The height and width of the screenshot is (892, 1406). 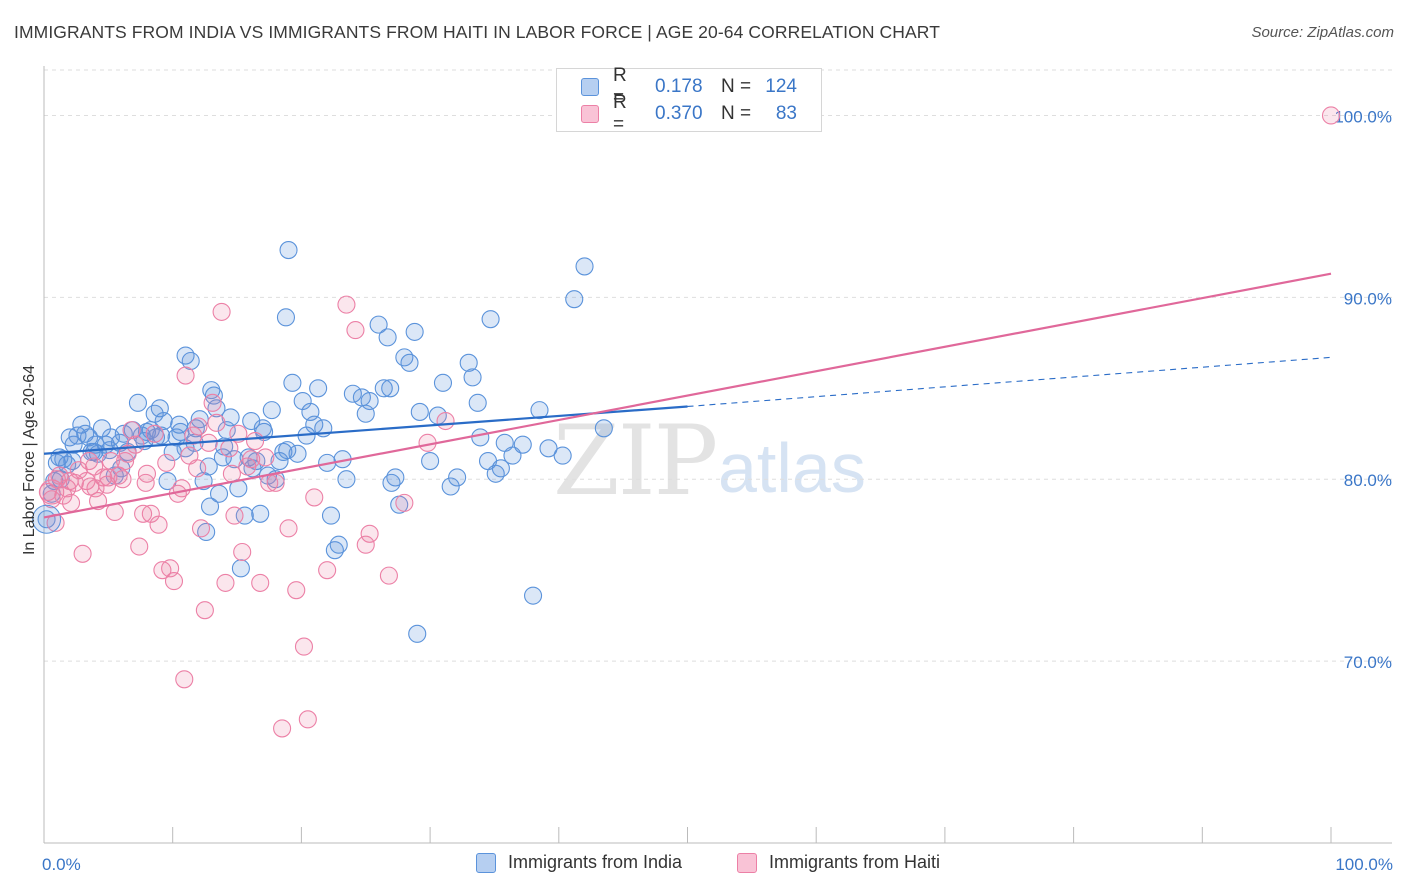 I want to click on y-tick-label-70: 70.0%, so click(x=1368, y=662).